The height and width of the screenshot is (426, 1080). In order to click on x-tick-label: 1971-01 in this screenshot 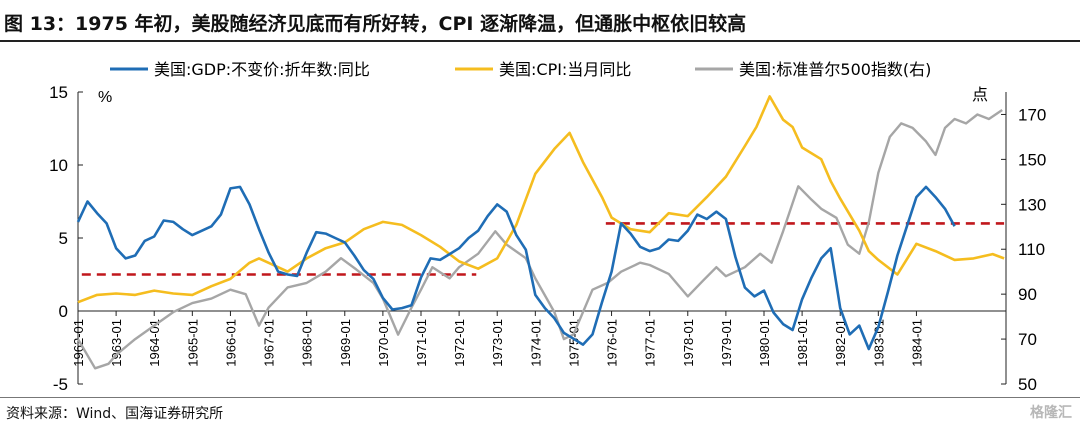, I will do `click(421, 343)`.